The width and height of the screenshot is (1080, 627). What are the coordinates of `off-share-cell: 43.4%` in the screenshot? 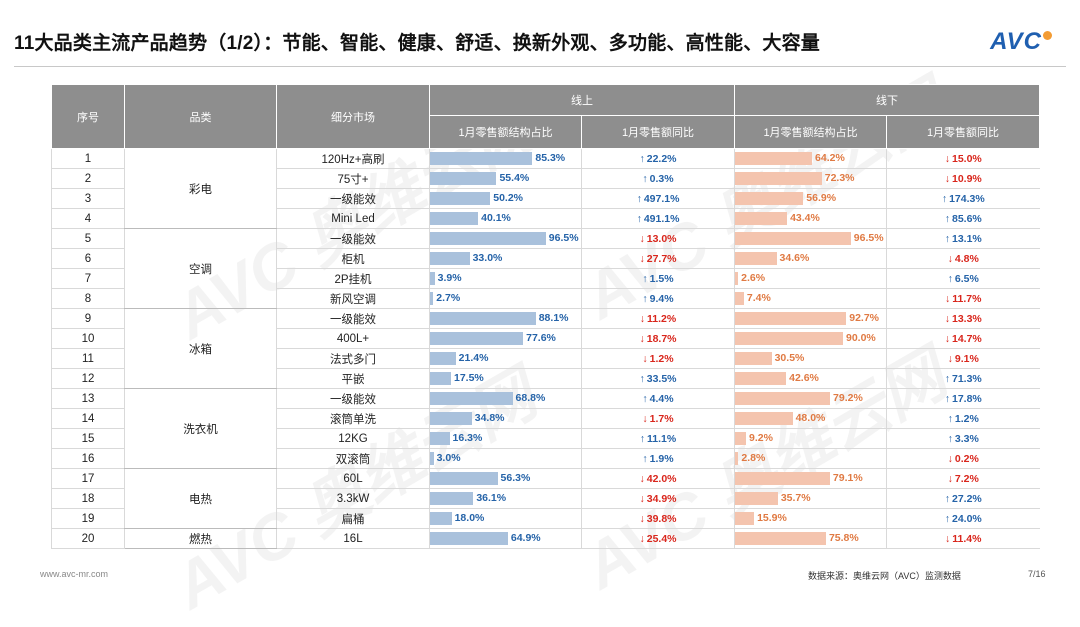 It's located at (810, 218).